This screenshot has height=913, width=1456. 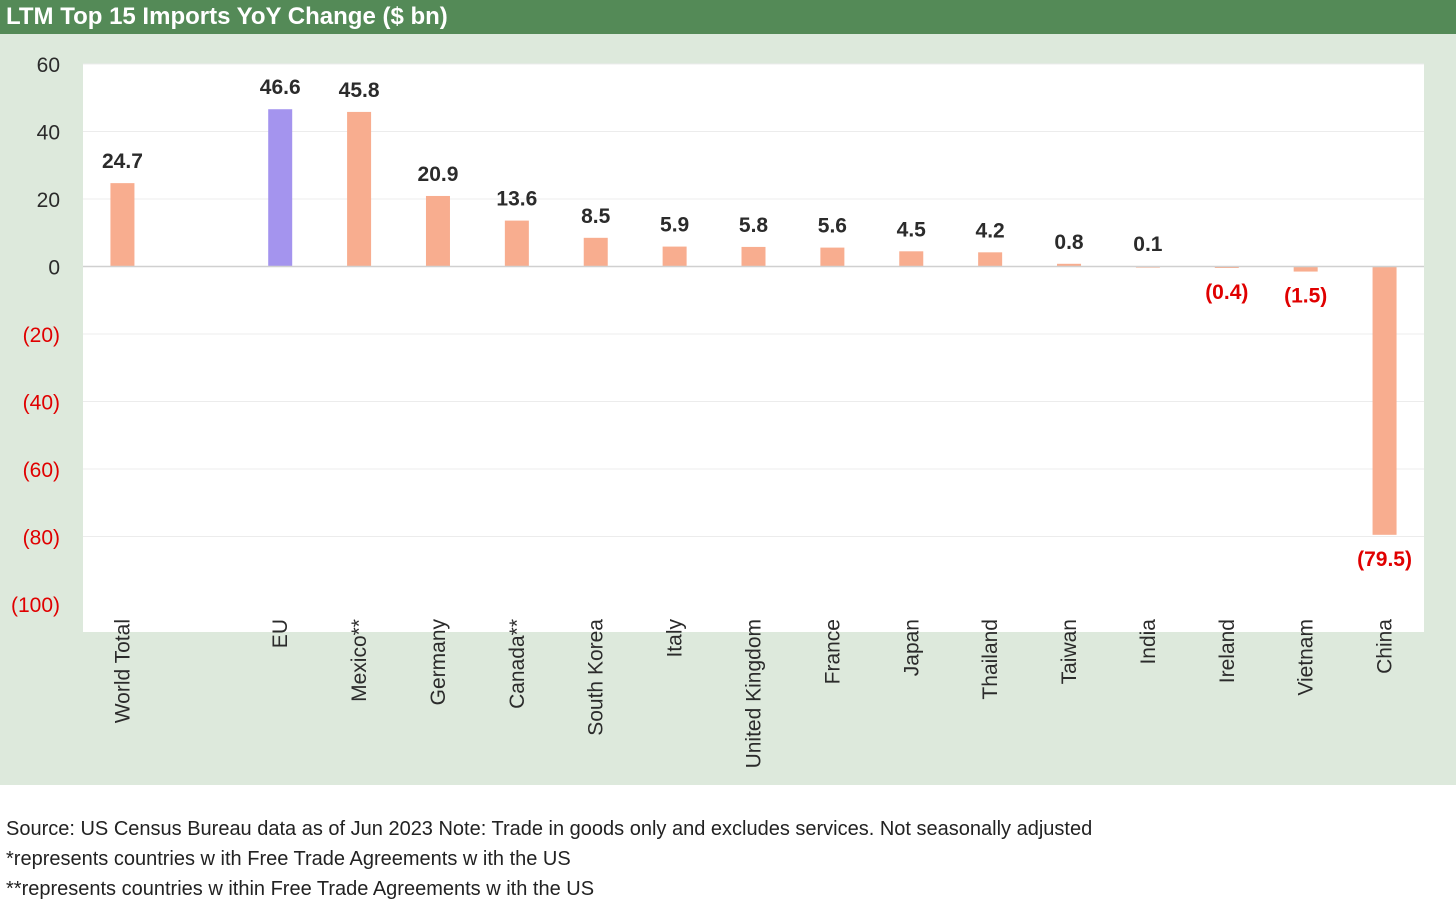 What do you see at coordinates (41, 335) in the screenshot?
I see `y-tick-label: (20)` at bounding box center [41, 335].